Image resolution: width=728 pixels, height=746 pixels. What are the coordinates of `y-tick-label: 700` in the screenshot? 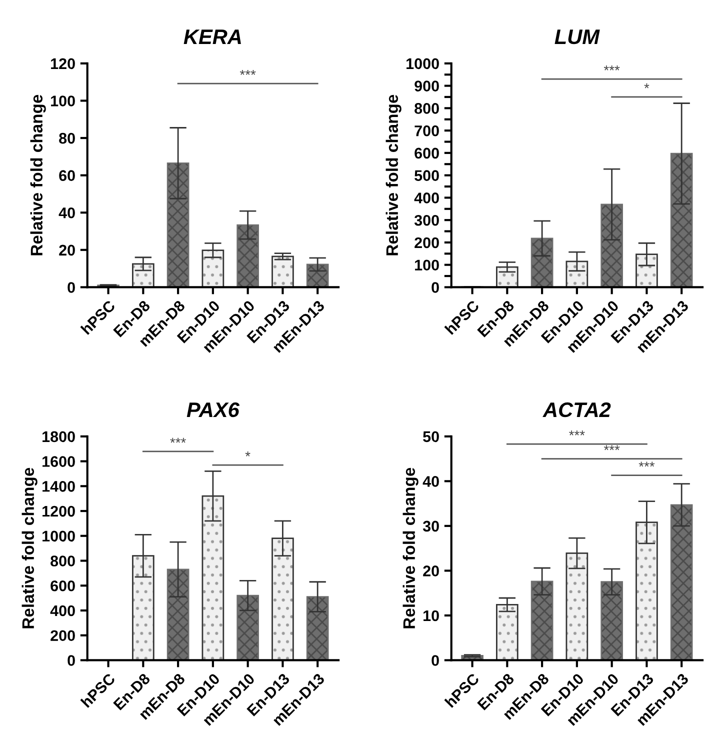 It's located at (426, 130).